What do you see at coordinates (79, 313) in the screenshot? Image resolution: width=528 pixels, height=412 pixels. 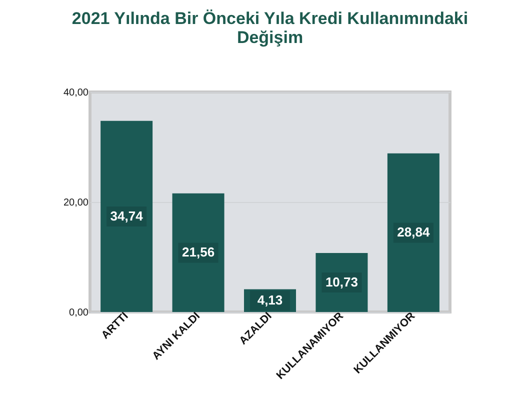 I see `y-tick-label: 0,00` at bounding box center [79, 313].